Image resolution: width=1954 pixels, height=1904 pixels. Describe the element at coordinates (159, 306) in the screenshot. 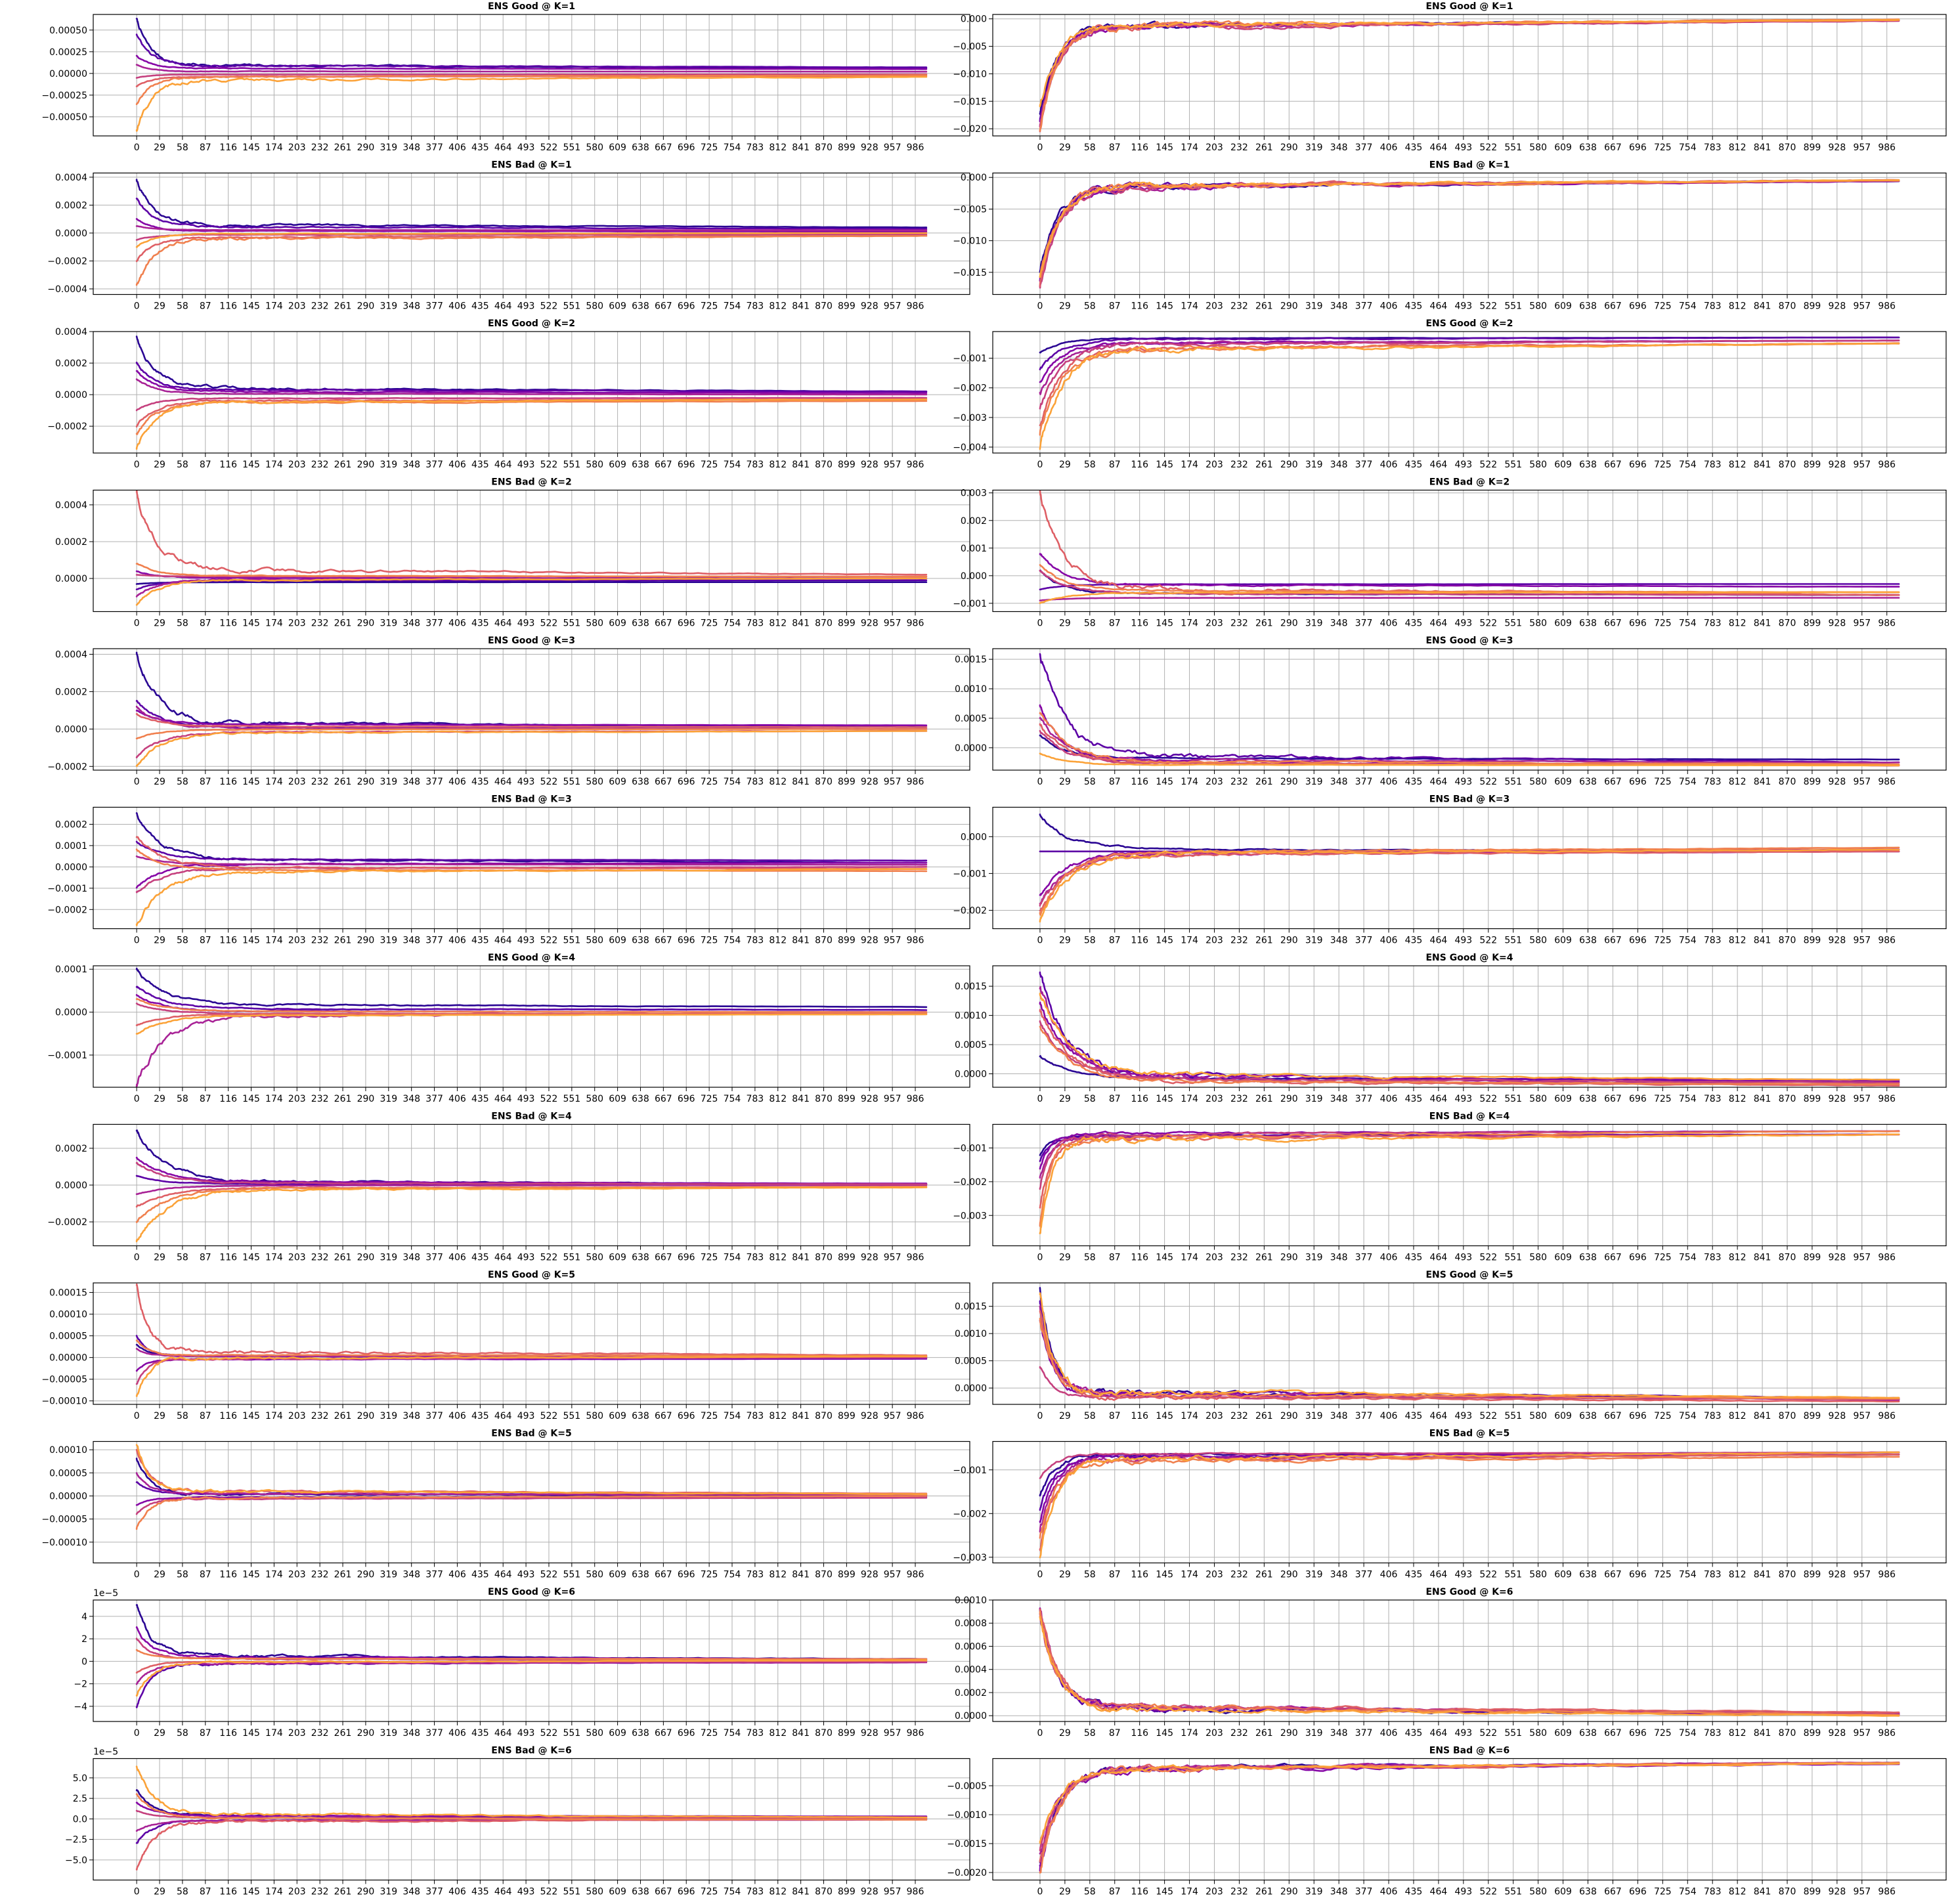

I see `x-tick-label: 29` at that location.